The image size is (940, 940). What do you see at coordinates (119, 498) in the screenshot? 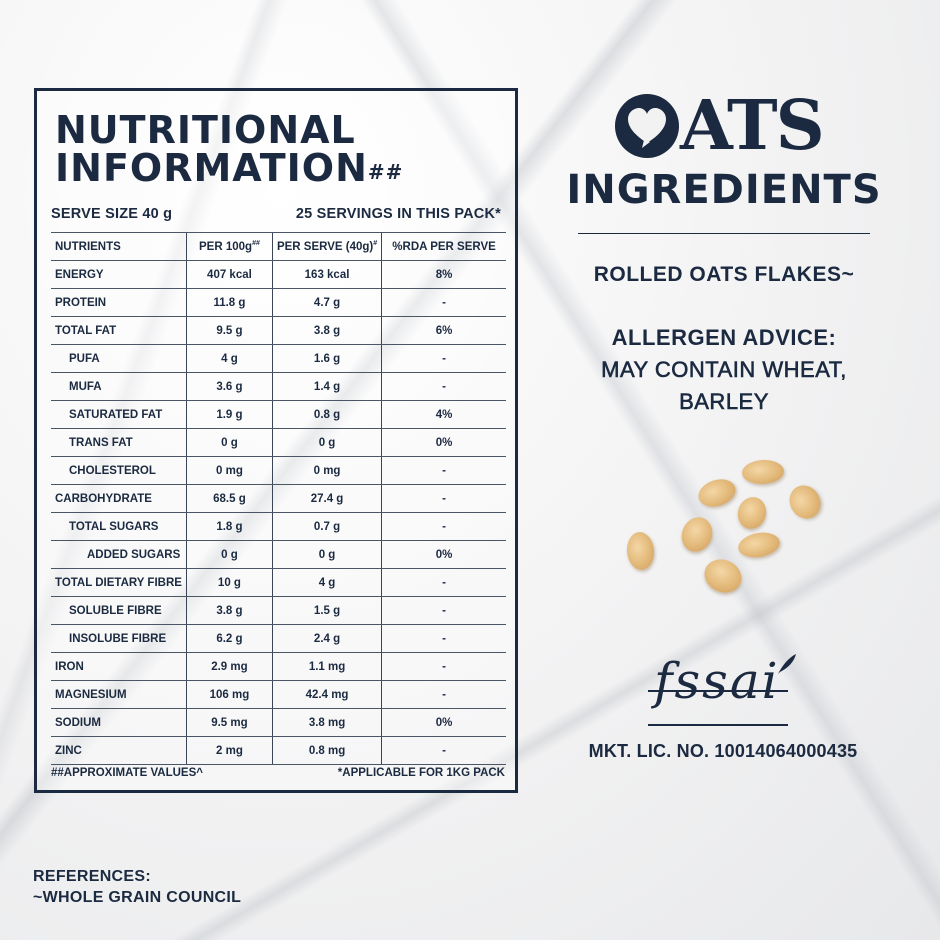
I see `nutrient-name: CARBOHYDRATE` at bounding box center [119, 498].